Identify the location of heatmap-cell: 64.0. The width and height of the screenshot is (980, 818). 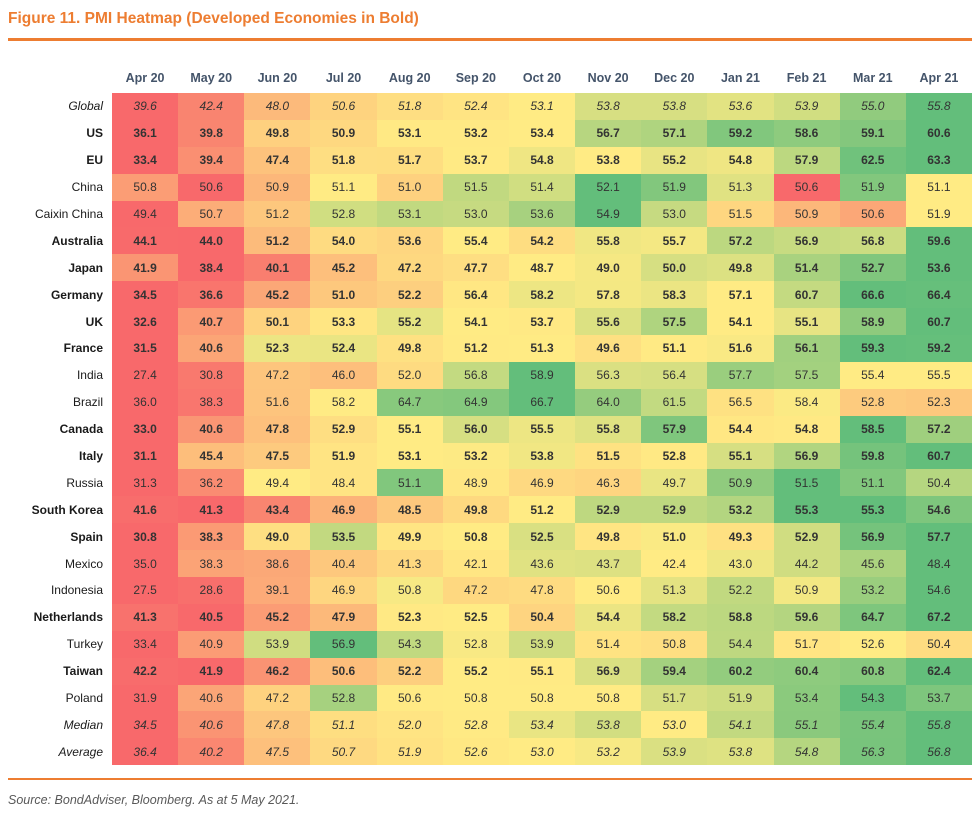
(608, 402).